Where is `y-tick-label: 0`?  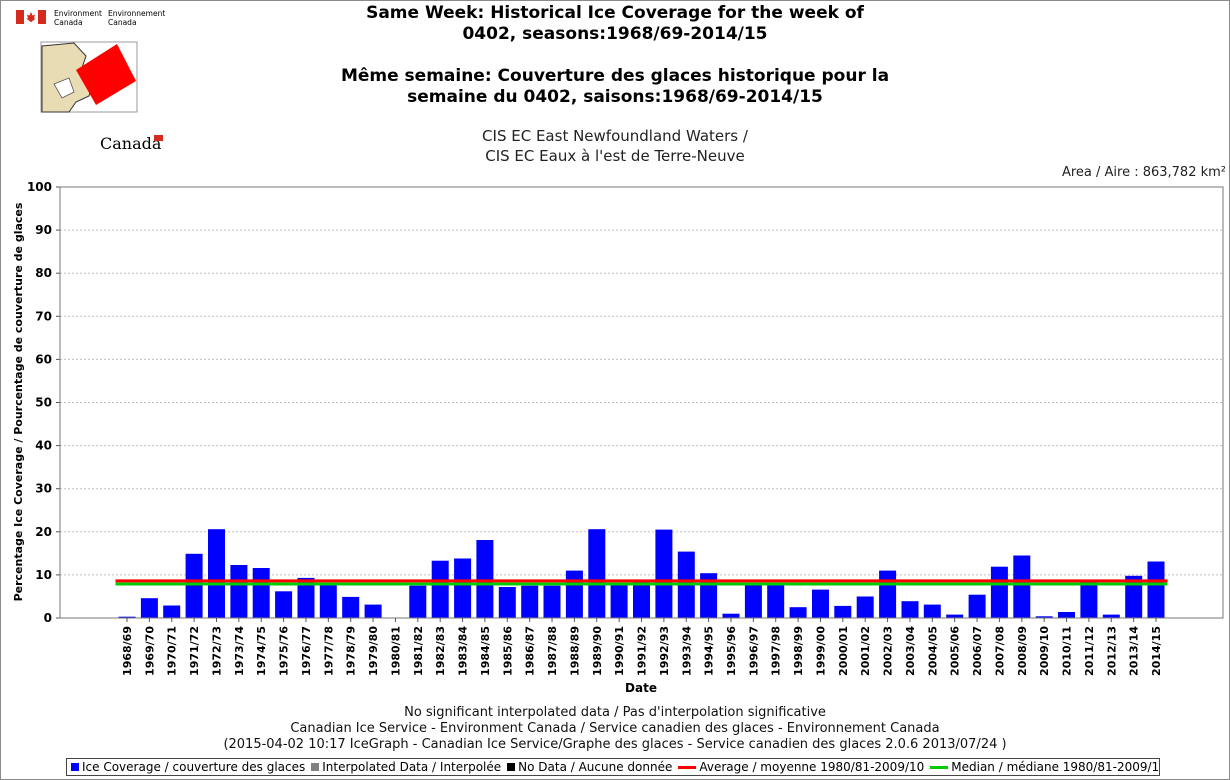 y-tick-label: 0 is located at coordinates (48, 618).